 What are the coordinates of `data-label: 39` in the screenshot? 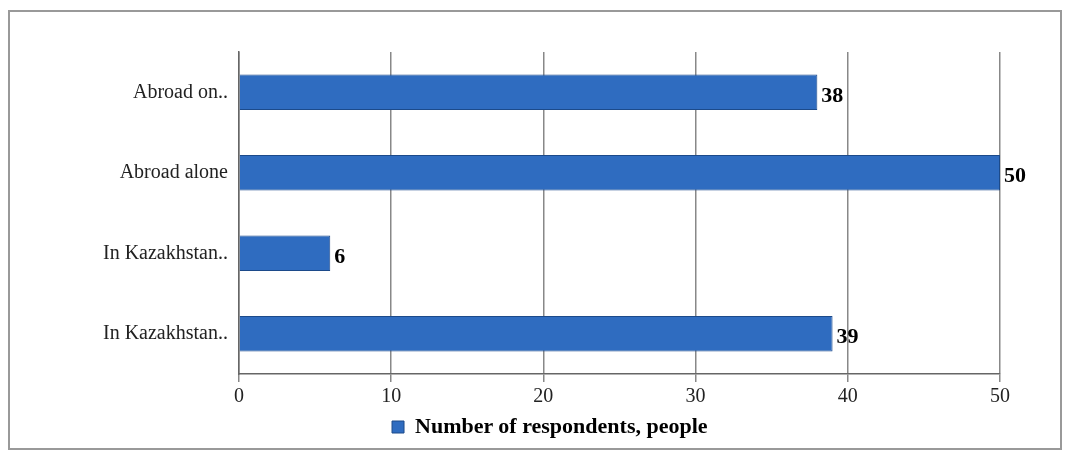 It's located at (847, 336).